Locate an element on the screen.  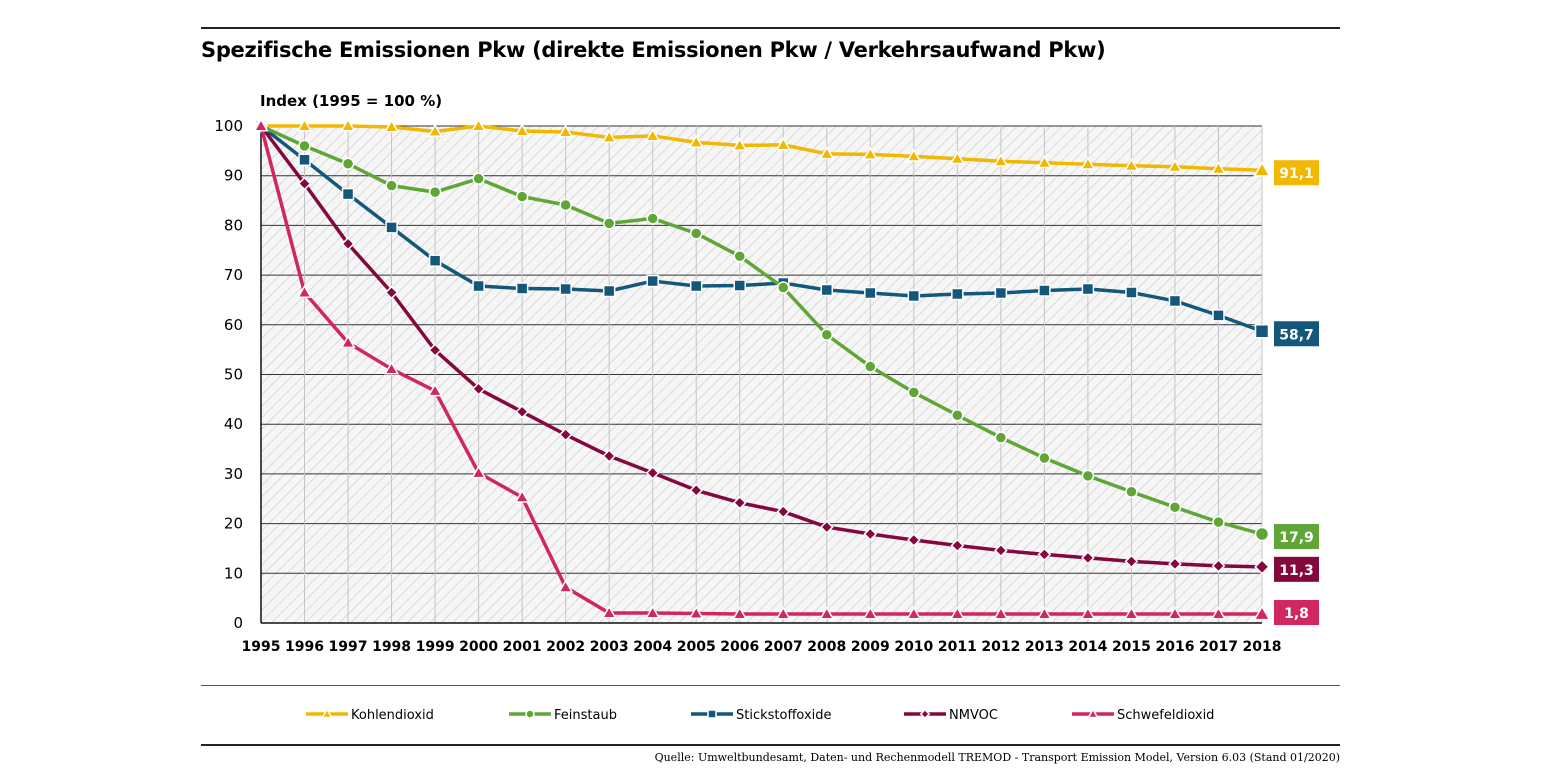
x-tick-label: 1995 is located at coordinates (261, 647).